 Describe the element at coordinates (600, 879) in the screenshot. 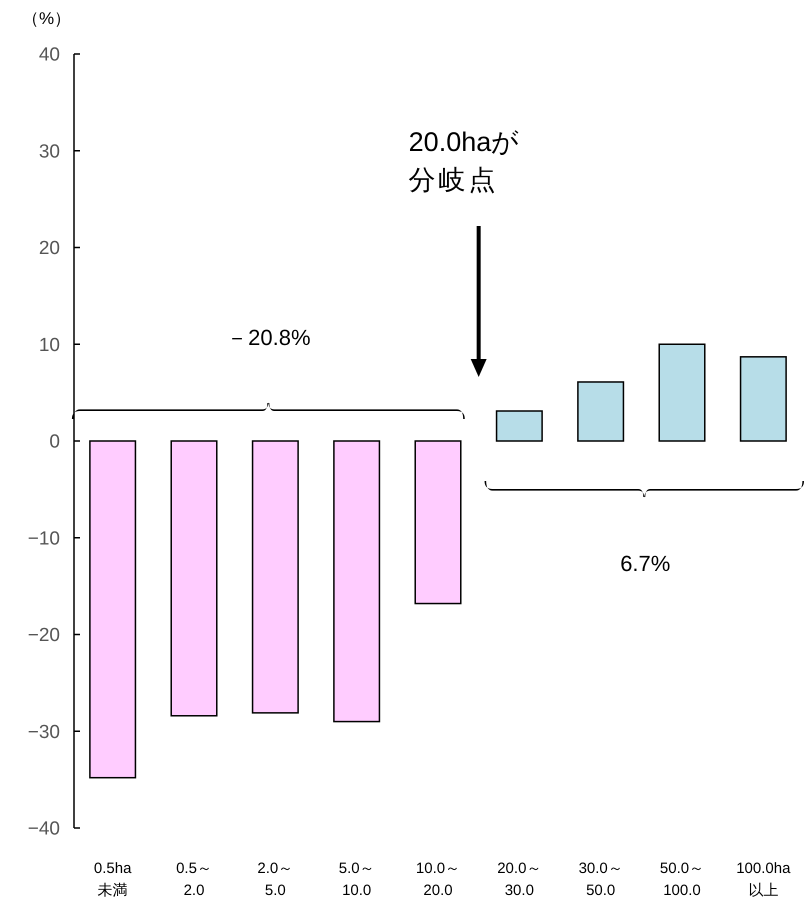

I see `x-tick-label: 30.0～ 50.0` at that location.